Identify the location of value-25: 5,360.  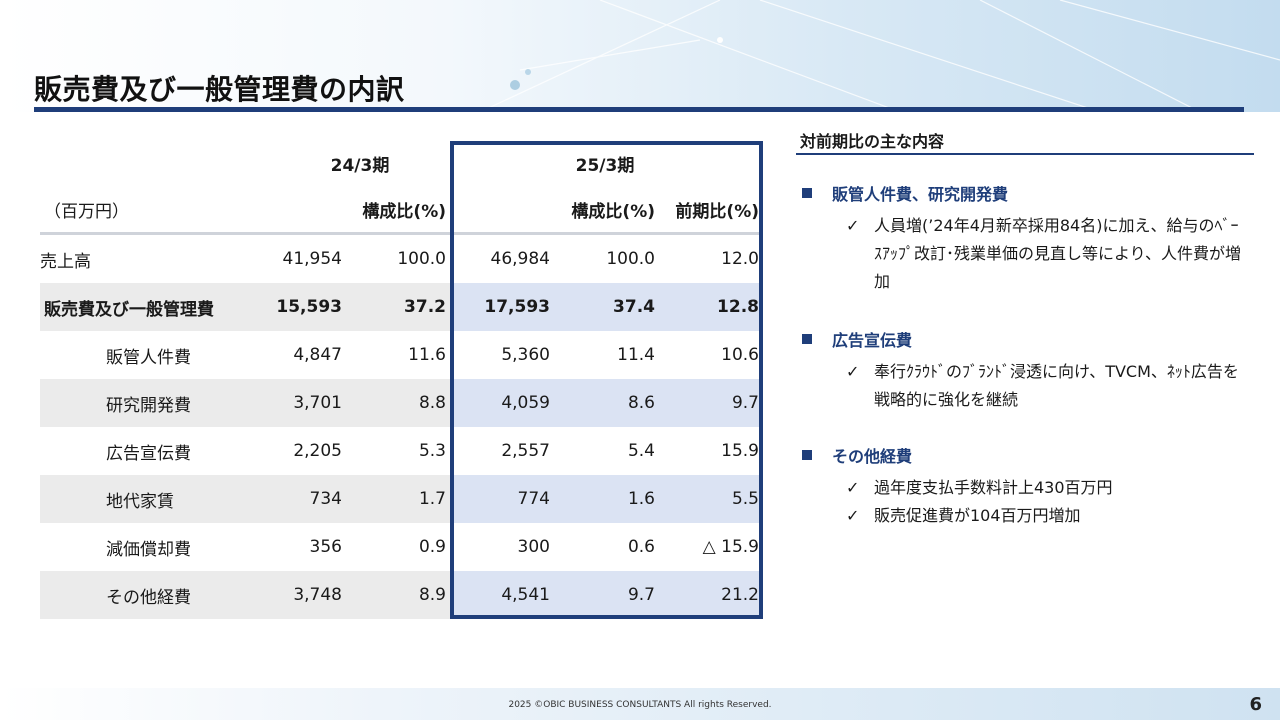
(525, 355).